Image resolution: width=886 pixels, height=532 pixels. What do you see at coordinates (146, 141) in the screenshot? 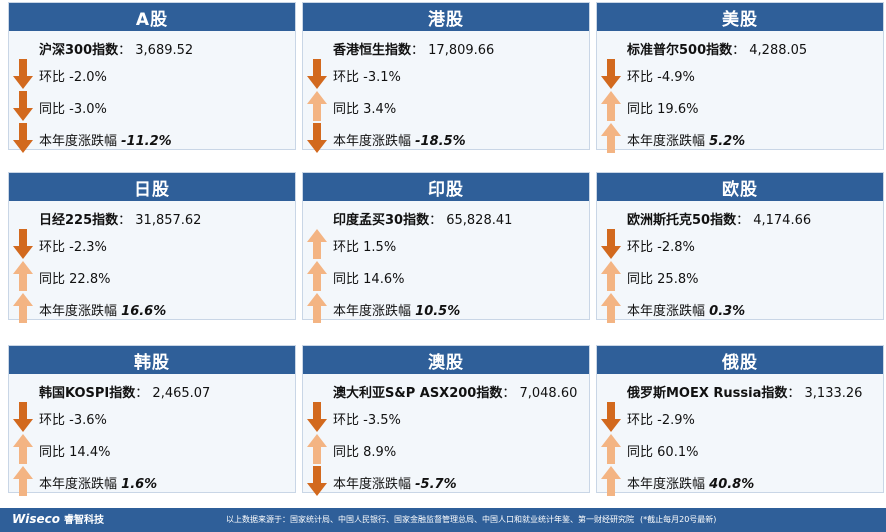
I see `ytd-value: -11.2%` at bounding box center [146, 141].